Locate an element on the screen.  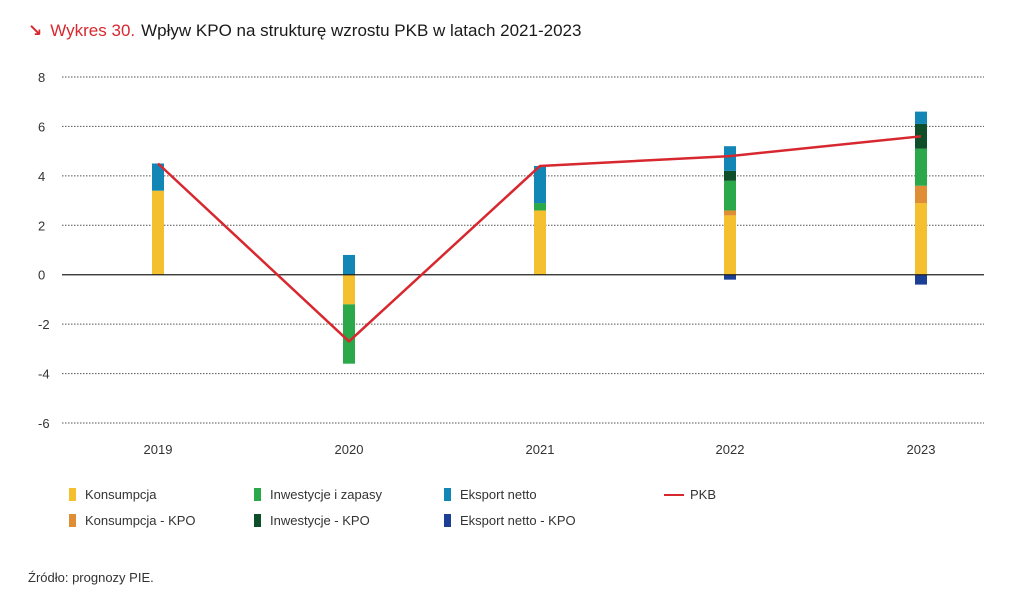
y-tick-label: 4 is located at coordinates (41, 176).